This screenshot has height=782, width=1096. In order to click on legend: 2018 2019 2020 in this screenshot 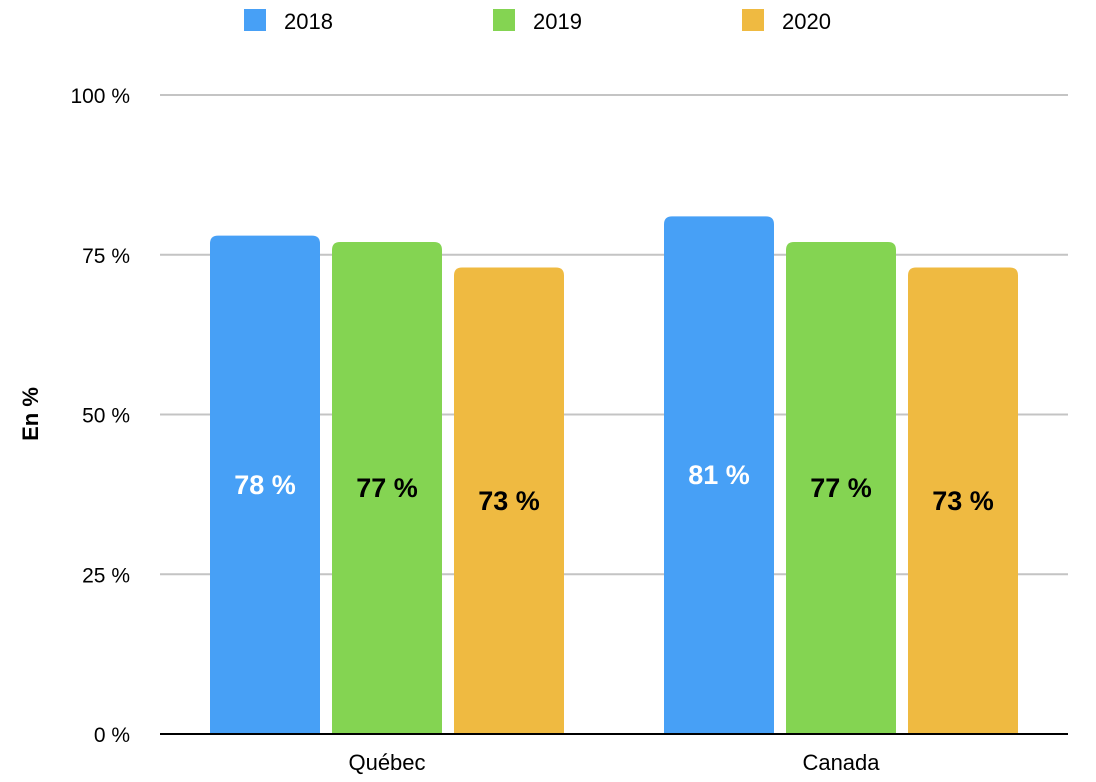, I will do `click(537, 21)`.